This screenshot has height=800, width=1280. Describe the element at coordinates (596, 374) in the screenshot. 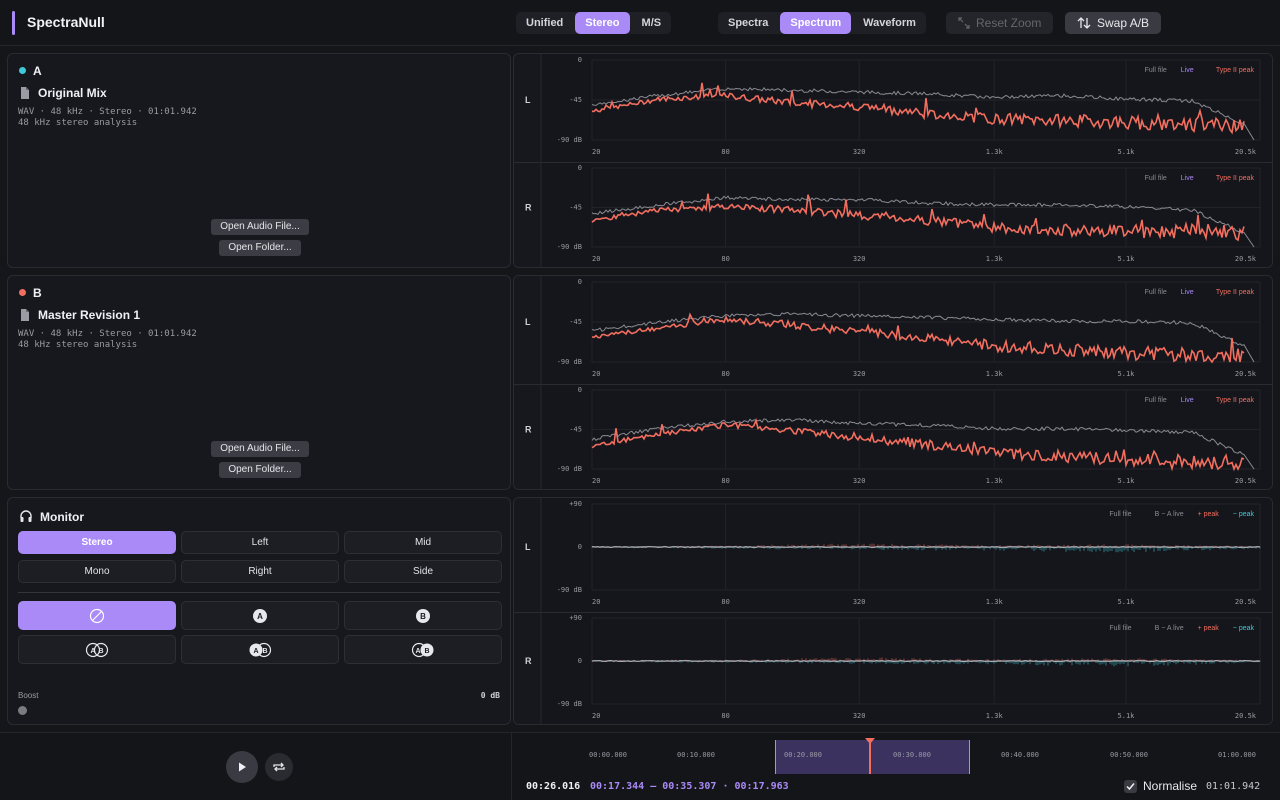

I see `freq-tick-label: 20` at that location.